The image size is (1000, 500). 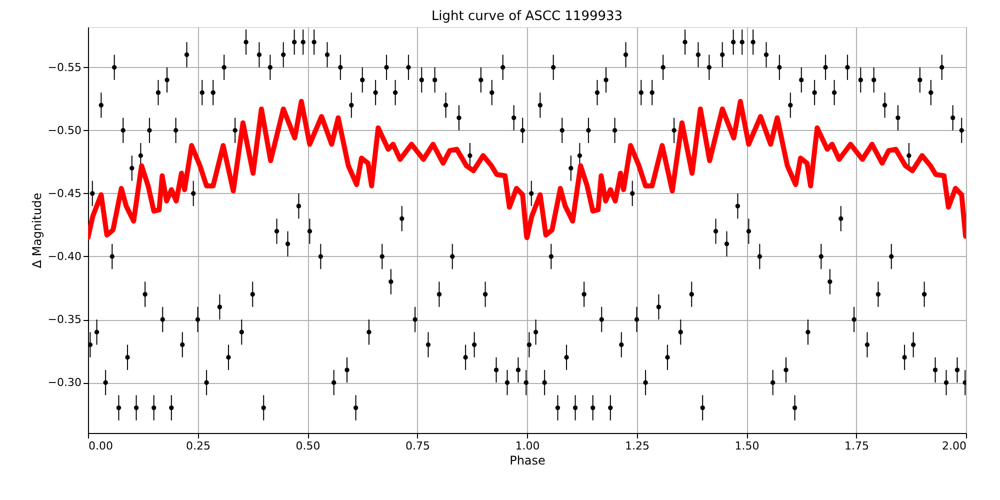 What do you see at coordinates (65, 193) in the screenshot?
I see `y-tick-label: −0.45` at bounding box center [65, 193].